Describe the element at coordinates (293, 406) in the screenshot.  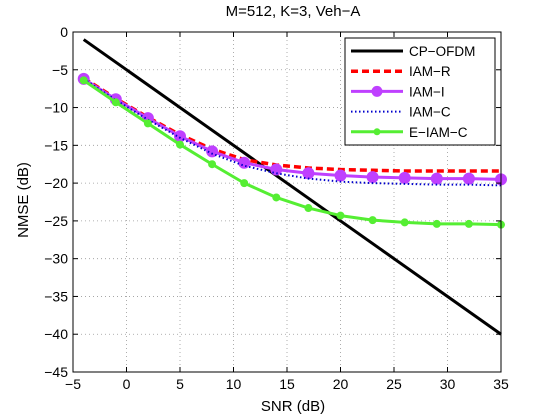
I see `x-axis-label: SNR (dB)` at that location.